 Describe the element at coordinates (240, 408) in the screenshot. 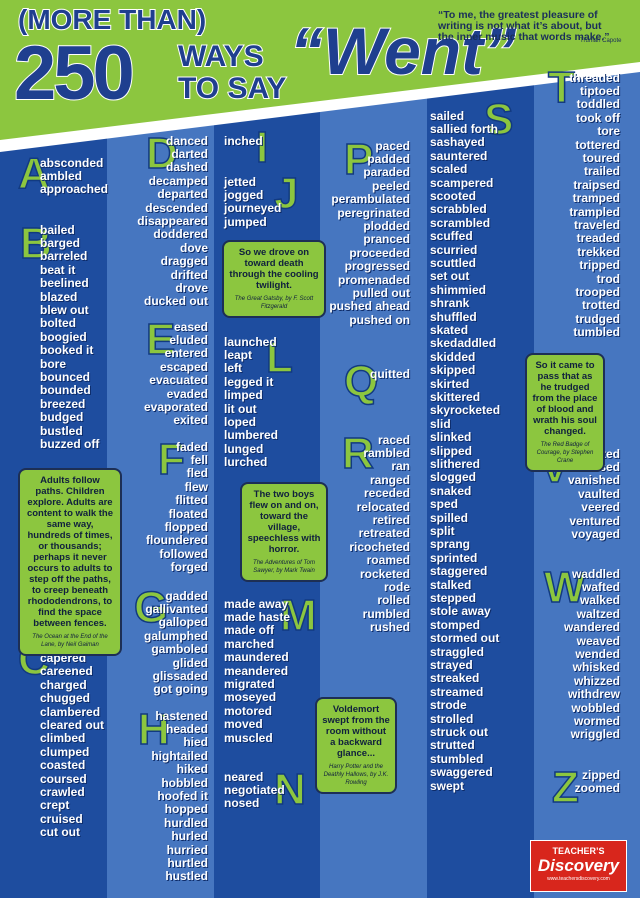

I see `word: lit out` at that location.